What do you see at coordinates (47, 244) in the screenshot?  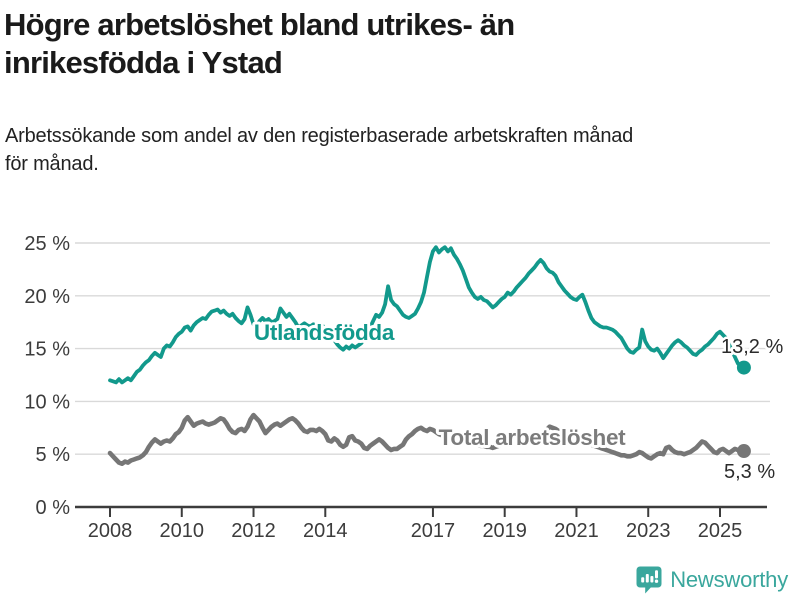 I see `y-axis-label-25: 25 %` at bounding box center [47, 244].